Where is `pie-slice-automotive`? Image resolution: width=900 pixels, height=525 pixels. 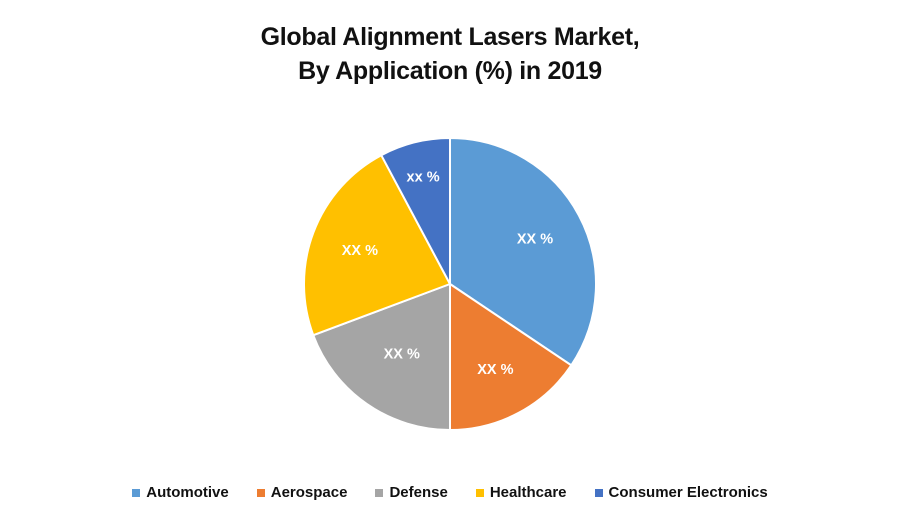 pie-slice-automotive is located at coordinates (523, 251).